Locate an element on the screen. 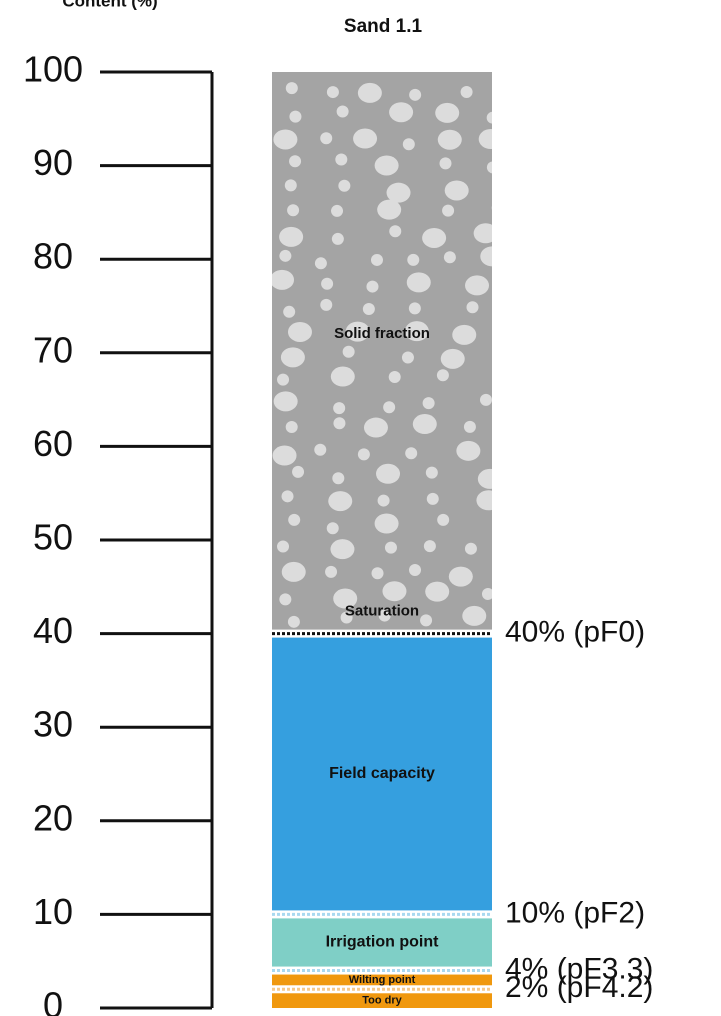 The width and height of the screenshot is (721, 1016). annotation: Saturation is located at coordinates (382, 611).